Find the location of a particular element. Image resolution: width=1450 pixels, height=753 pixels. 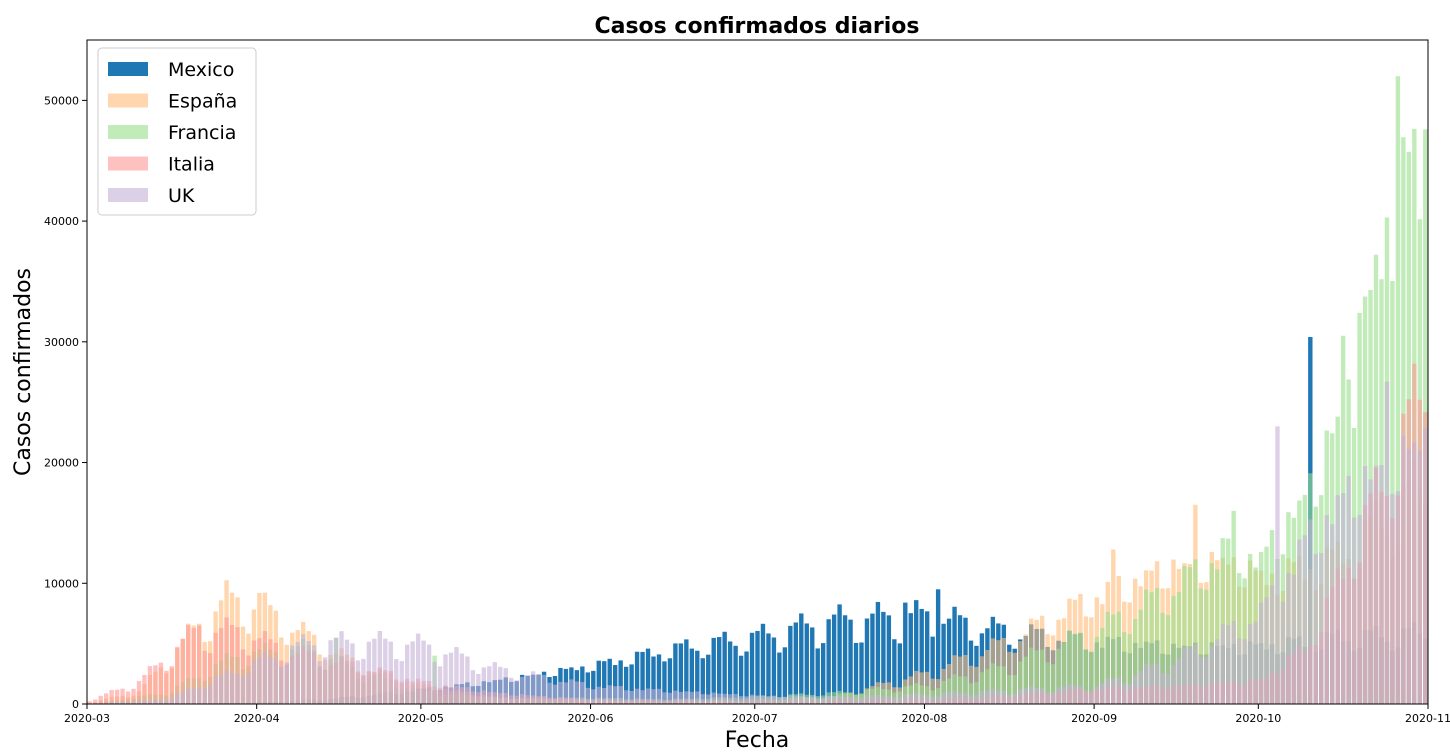

x-tick-label: 2020-11 is located at coordinates (1427, 718).